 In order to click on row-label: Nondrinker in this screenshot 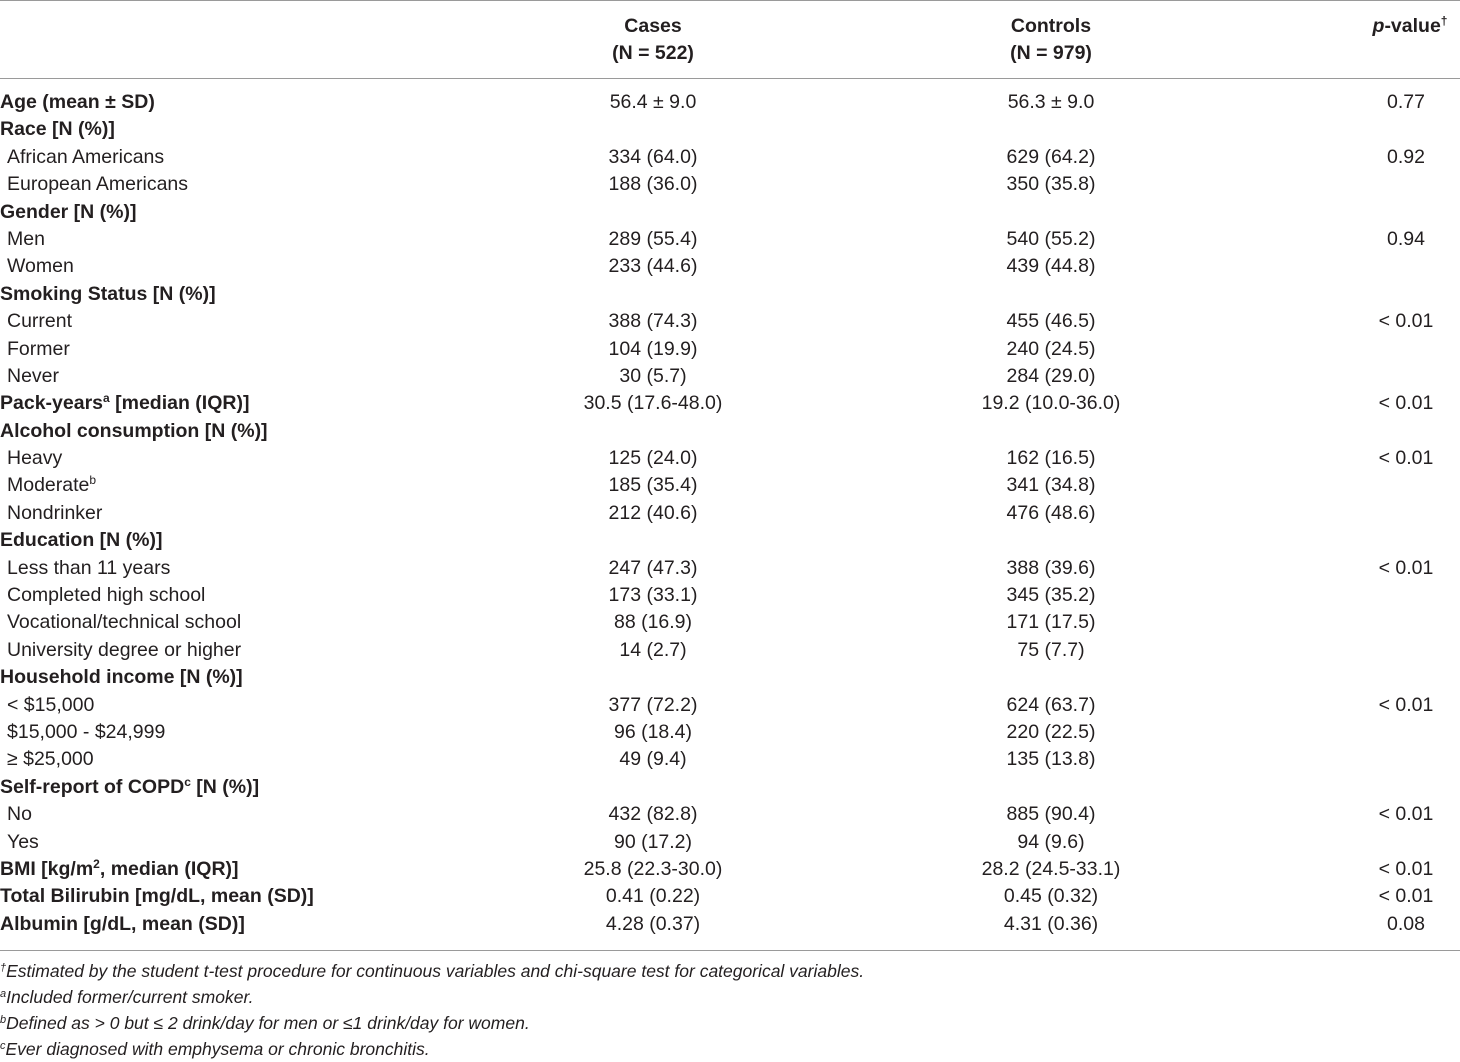, I will do `click(54, 513)`.